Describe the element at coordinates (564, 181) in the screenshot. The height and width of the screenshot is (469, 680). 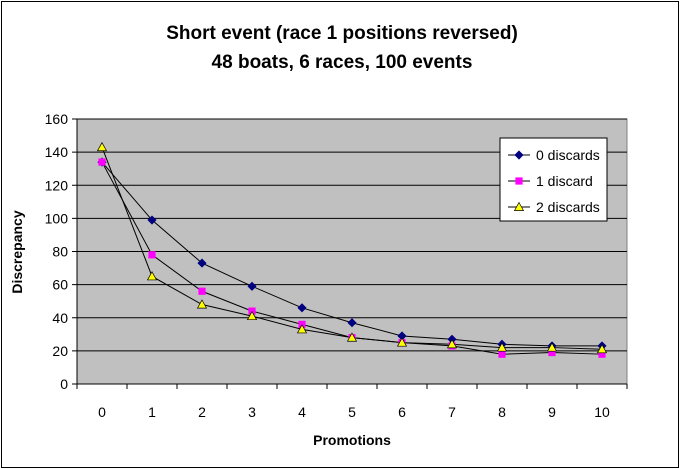
I see `legend-label: 1 discard` at that location.